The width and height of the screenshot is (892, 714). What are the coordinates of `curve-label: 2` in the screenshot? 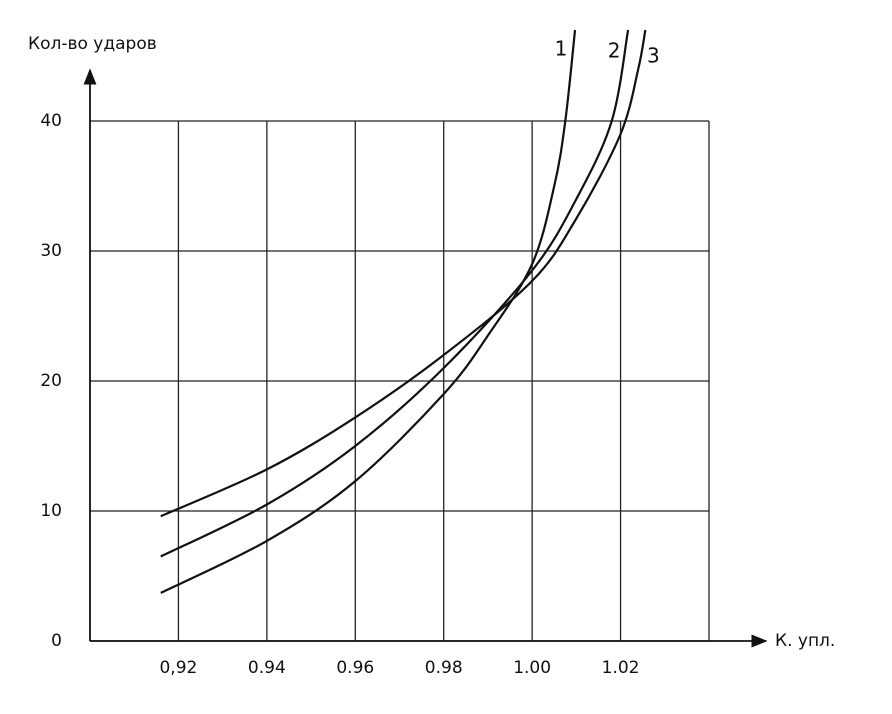 It's located at (614, 51).